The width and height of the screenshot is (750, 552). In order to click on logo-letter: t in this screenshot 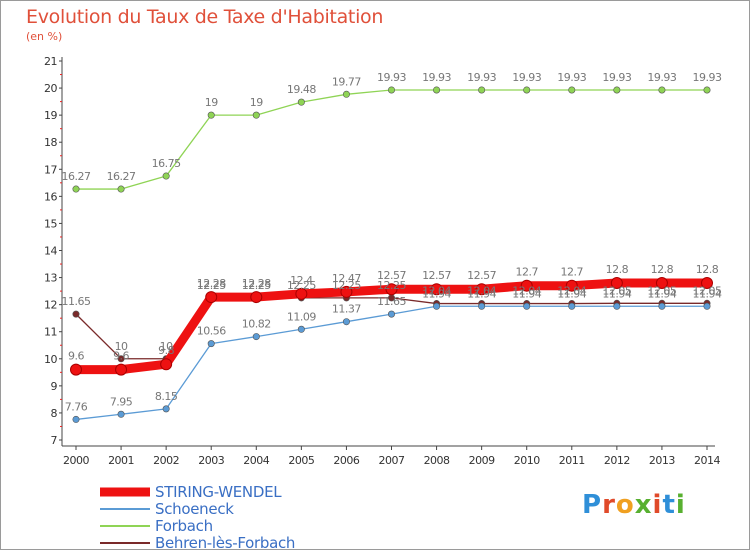, I will do `click(669, 505)`.